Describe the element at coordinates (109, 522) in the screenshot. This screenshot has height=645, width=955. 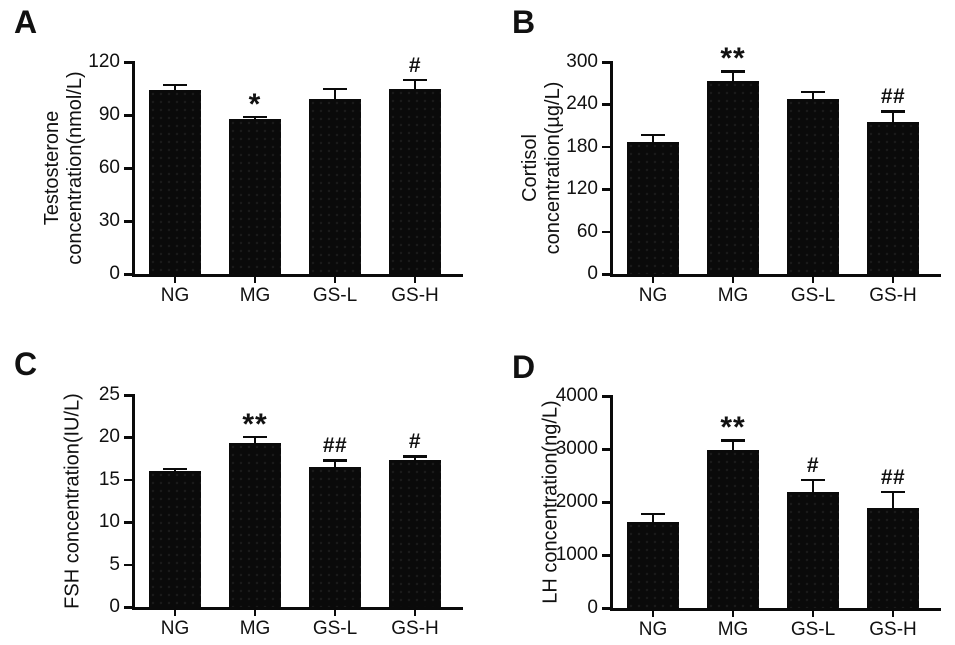
I see `y-tick-label: 10` at that location.